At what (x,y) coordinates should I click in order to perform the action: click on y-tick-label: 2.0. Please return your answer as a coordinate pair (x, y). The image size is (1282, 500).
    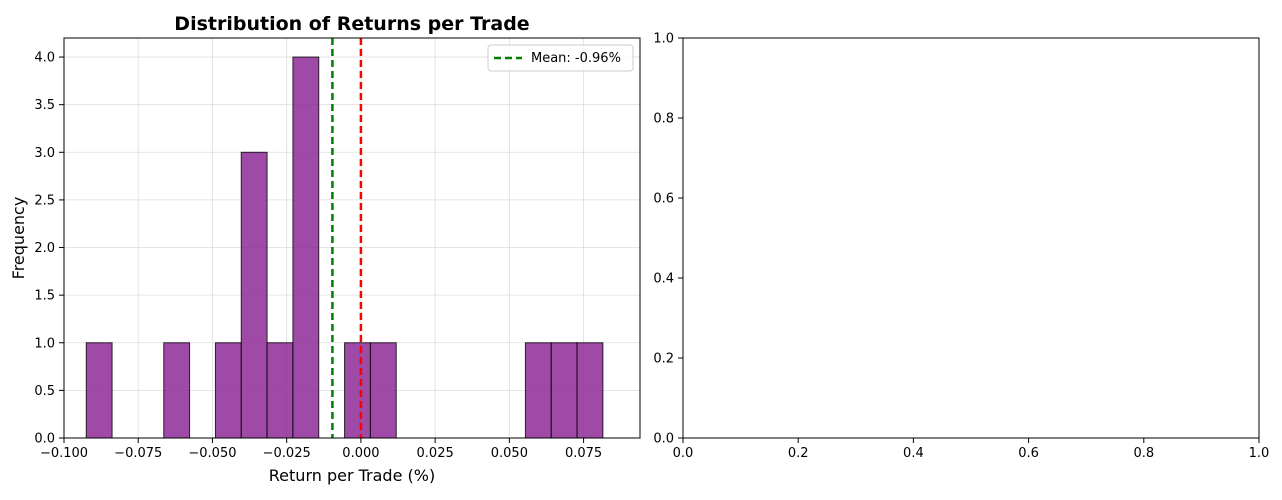
    Looking at the image, I should click on (44, 248).